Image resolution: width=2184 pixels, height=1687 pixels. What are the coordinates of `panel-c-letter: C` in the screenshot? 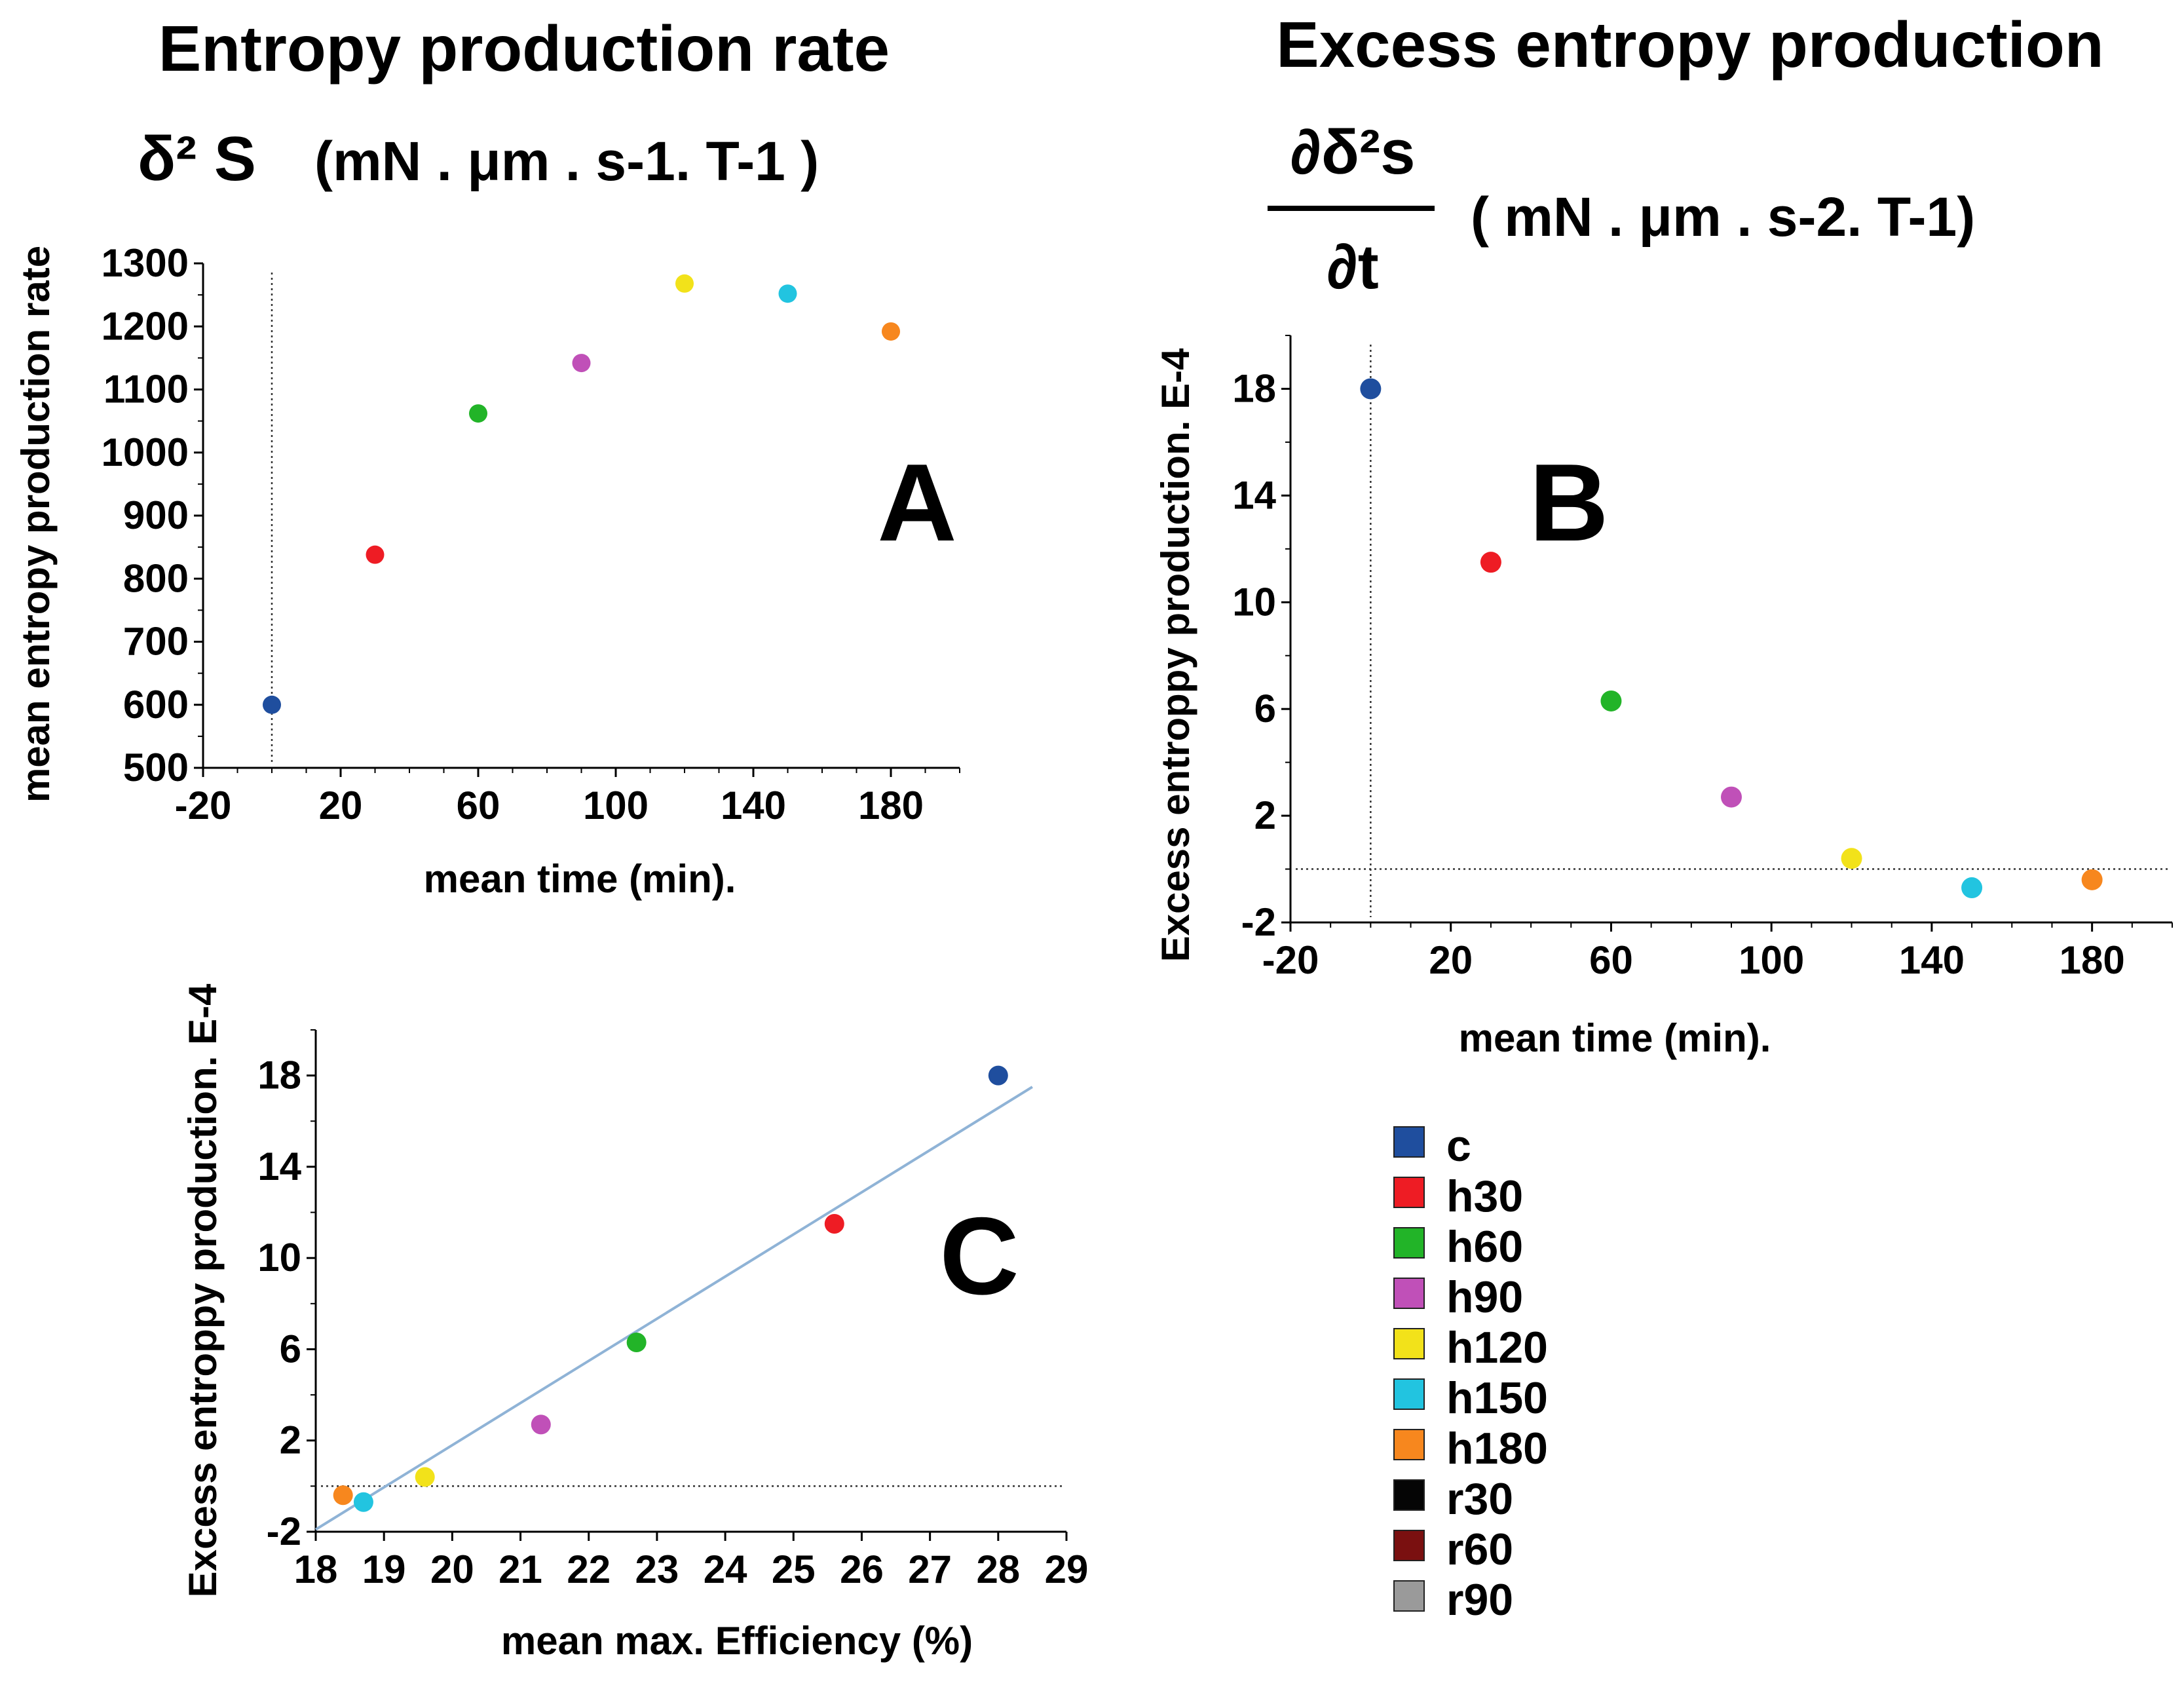 It's located at (979, 1255).